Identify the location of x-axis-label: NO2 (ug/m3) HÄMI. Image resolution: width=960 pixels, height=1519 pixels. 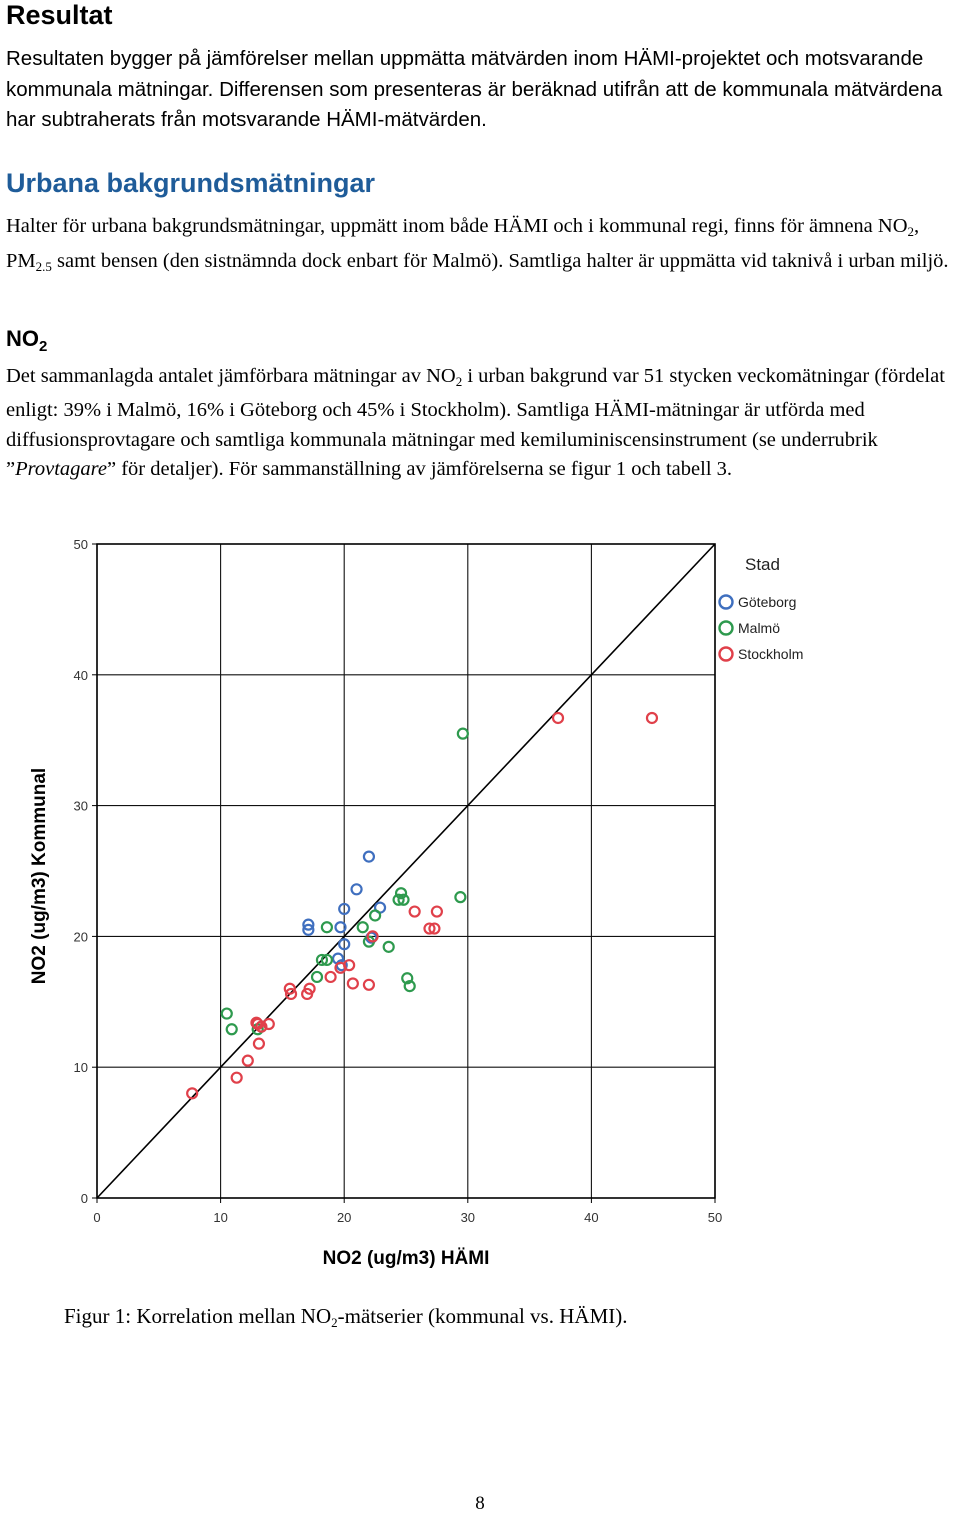
(406, 1258).